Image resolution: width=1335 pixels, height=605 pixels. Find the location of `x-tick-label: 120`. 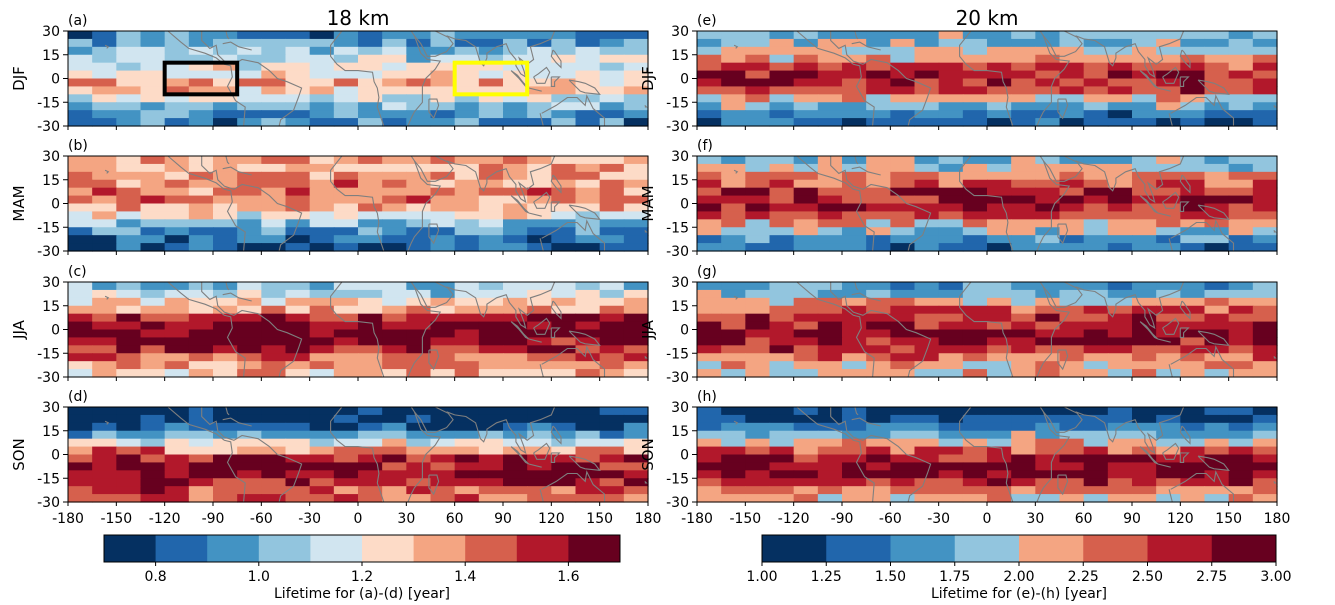

x-tick-label: 120 is located at coordinates (1180, 519).